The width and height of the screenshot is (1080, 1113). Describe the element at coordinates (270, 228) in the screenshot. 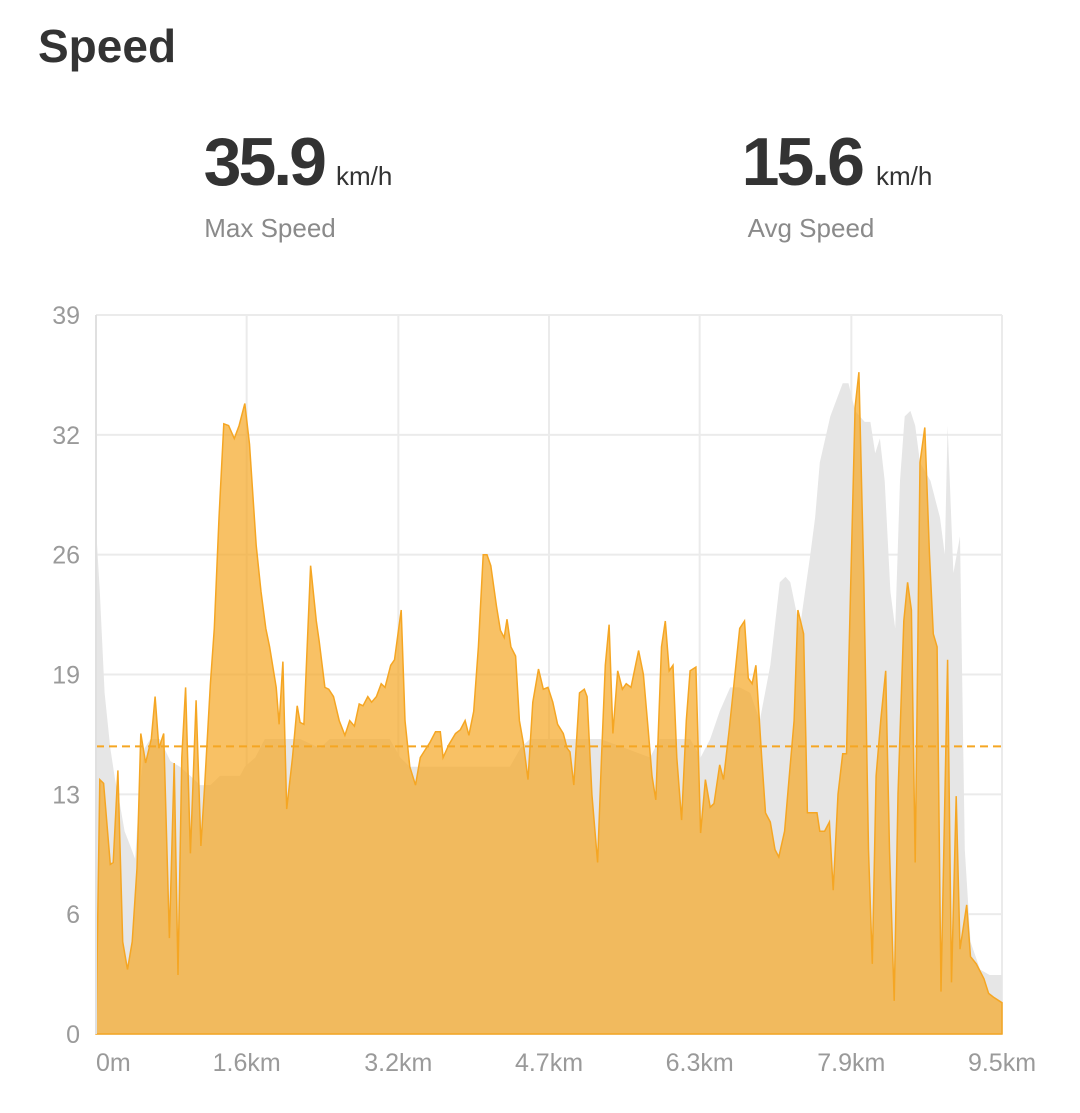

I see `stat-label: Max Speed` at that location.